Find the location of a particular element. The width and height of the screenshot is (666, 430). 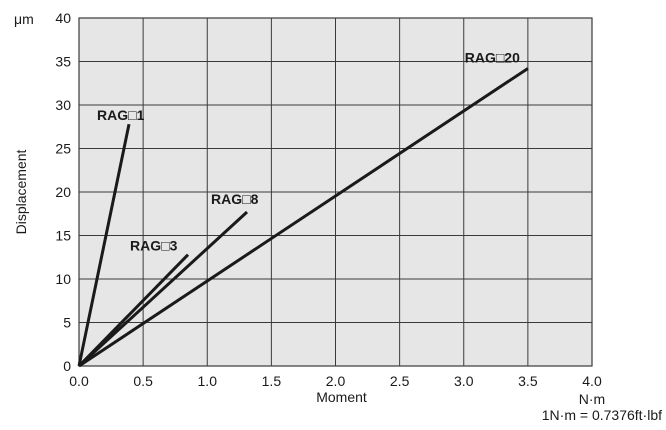

y-tick-label: 35 is located at coordinates (63, 62).